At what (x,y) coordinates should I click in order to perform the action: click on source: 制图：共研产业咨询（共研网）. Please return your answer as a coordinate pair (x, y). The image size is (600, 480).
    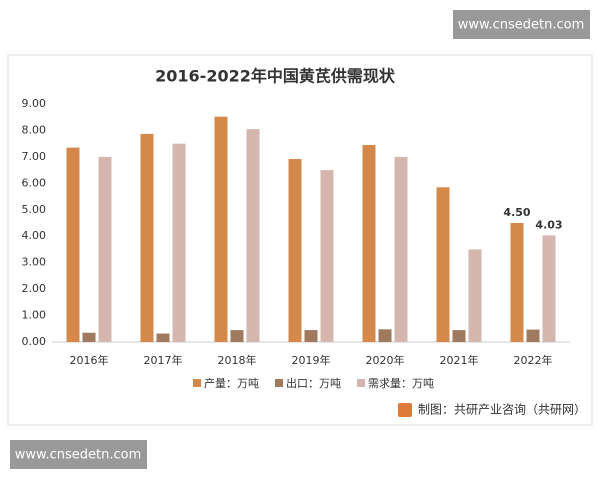
    Looking at the image, I should click on (502, 409).